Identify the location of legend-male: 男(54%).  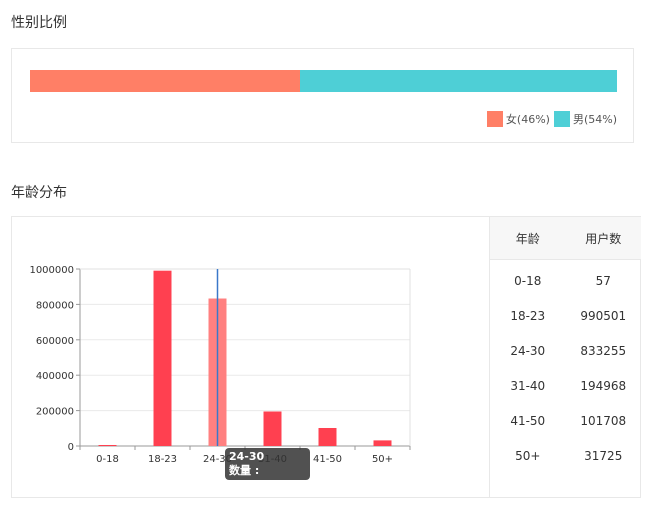
(585, 119).